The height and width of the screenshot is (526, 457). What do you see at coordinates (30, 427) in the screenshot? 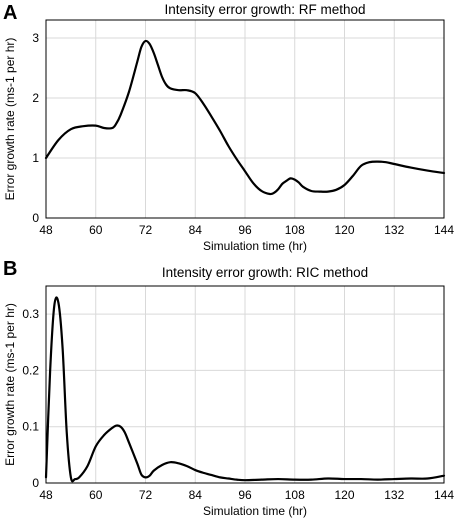
I see `y-tick-label: 0.1` at bounding box center [30, 427].